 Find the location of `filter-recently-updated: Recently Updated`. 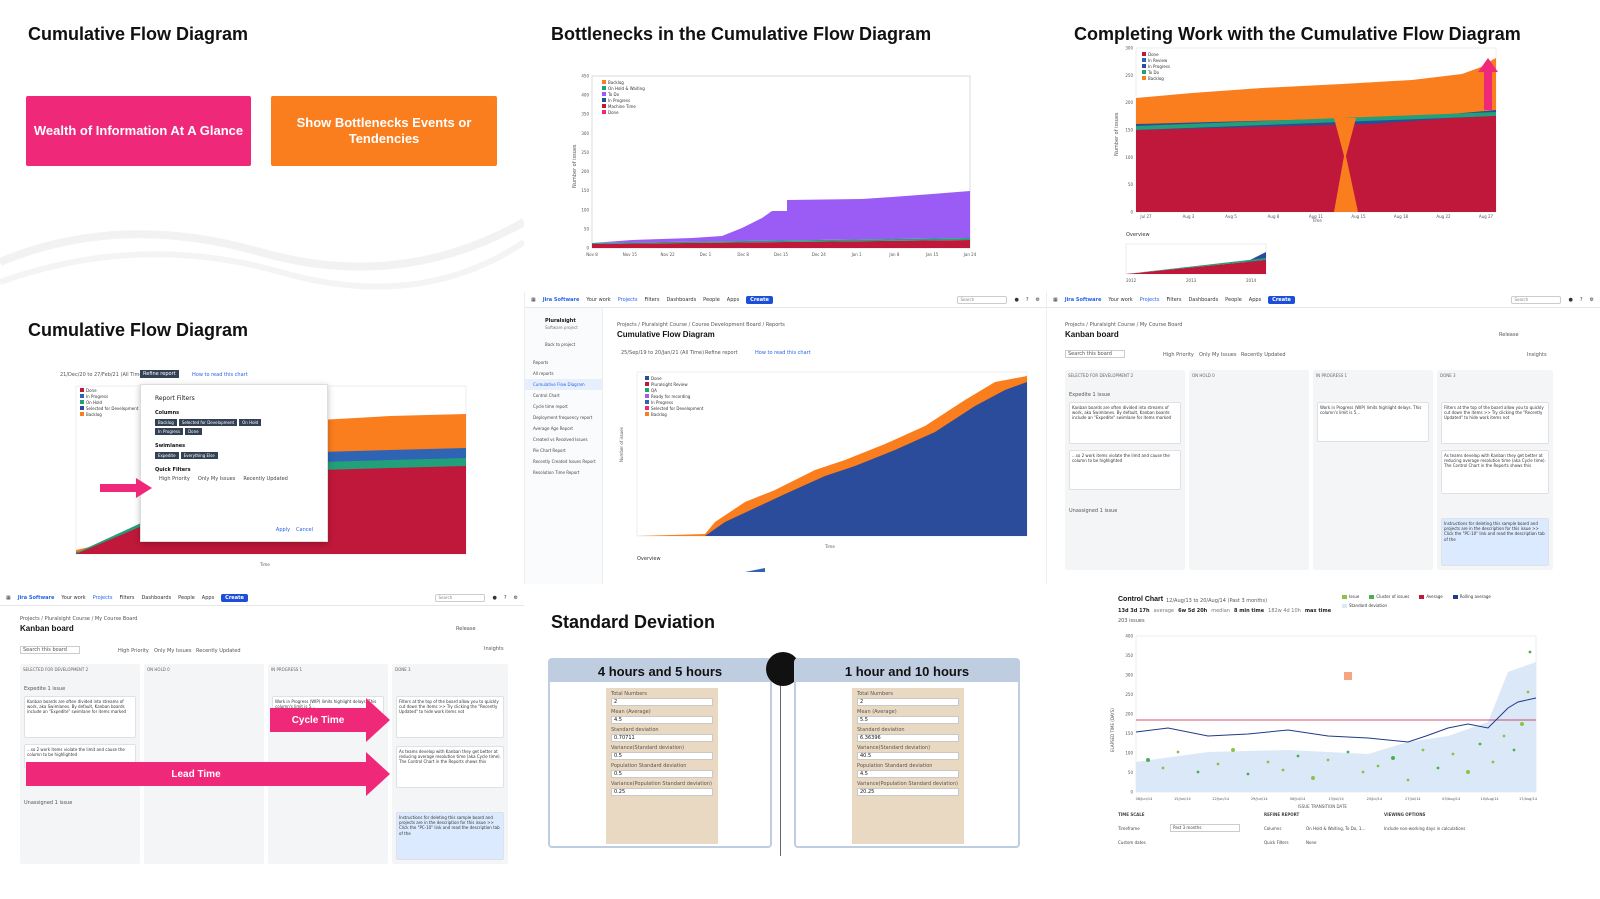

filter-recently-updated: Recently Updated is located at coordinates (218, 651).